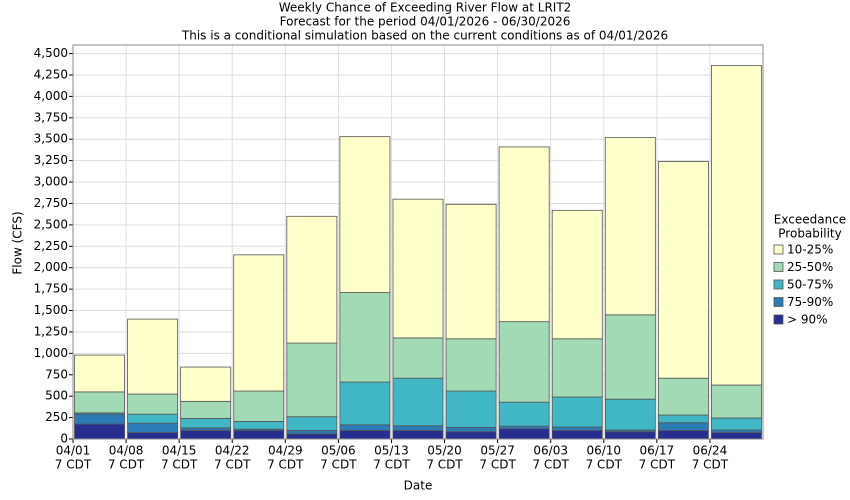 The image size is (850, 500). I want to click on y-tick-label: 1,000, so click(51, 353).